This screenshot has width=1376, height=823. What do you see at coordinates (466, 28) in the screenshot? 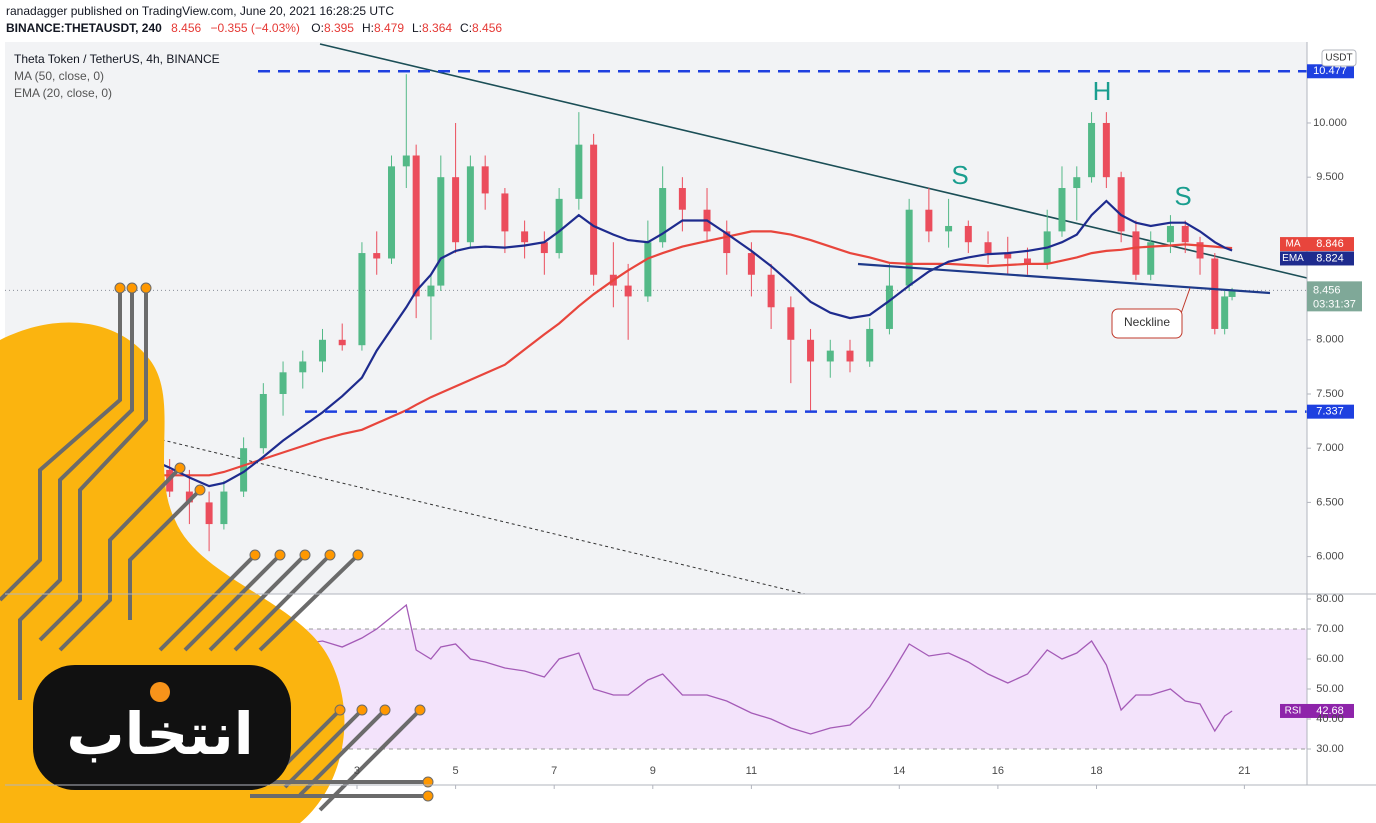
I see `ohlc-label: C:` at bounding box center [466, 28].